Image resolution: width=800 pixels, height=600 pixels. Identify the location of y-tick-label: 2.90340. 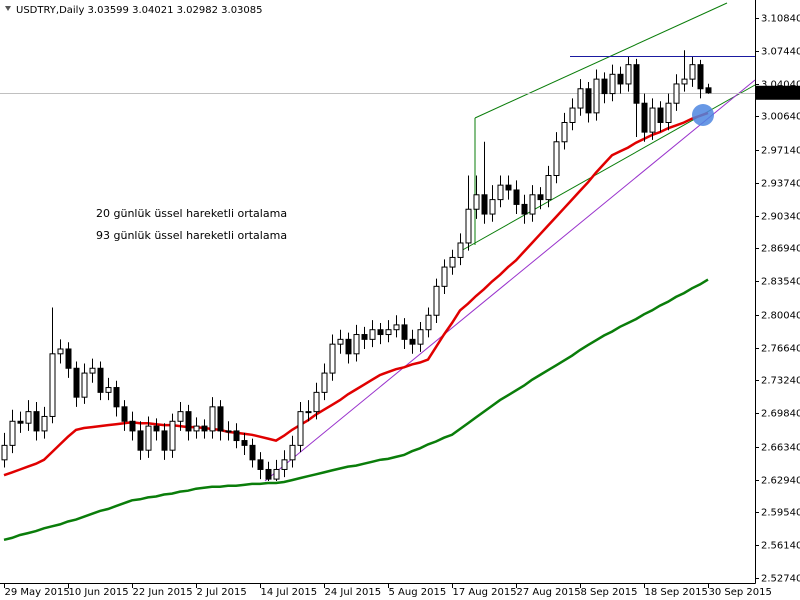
(780, 217).